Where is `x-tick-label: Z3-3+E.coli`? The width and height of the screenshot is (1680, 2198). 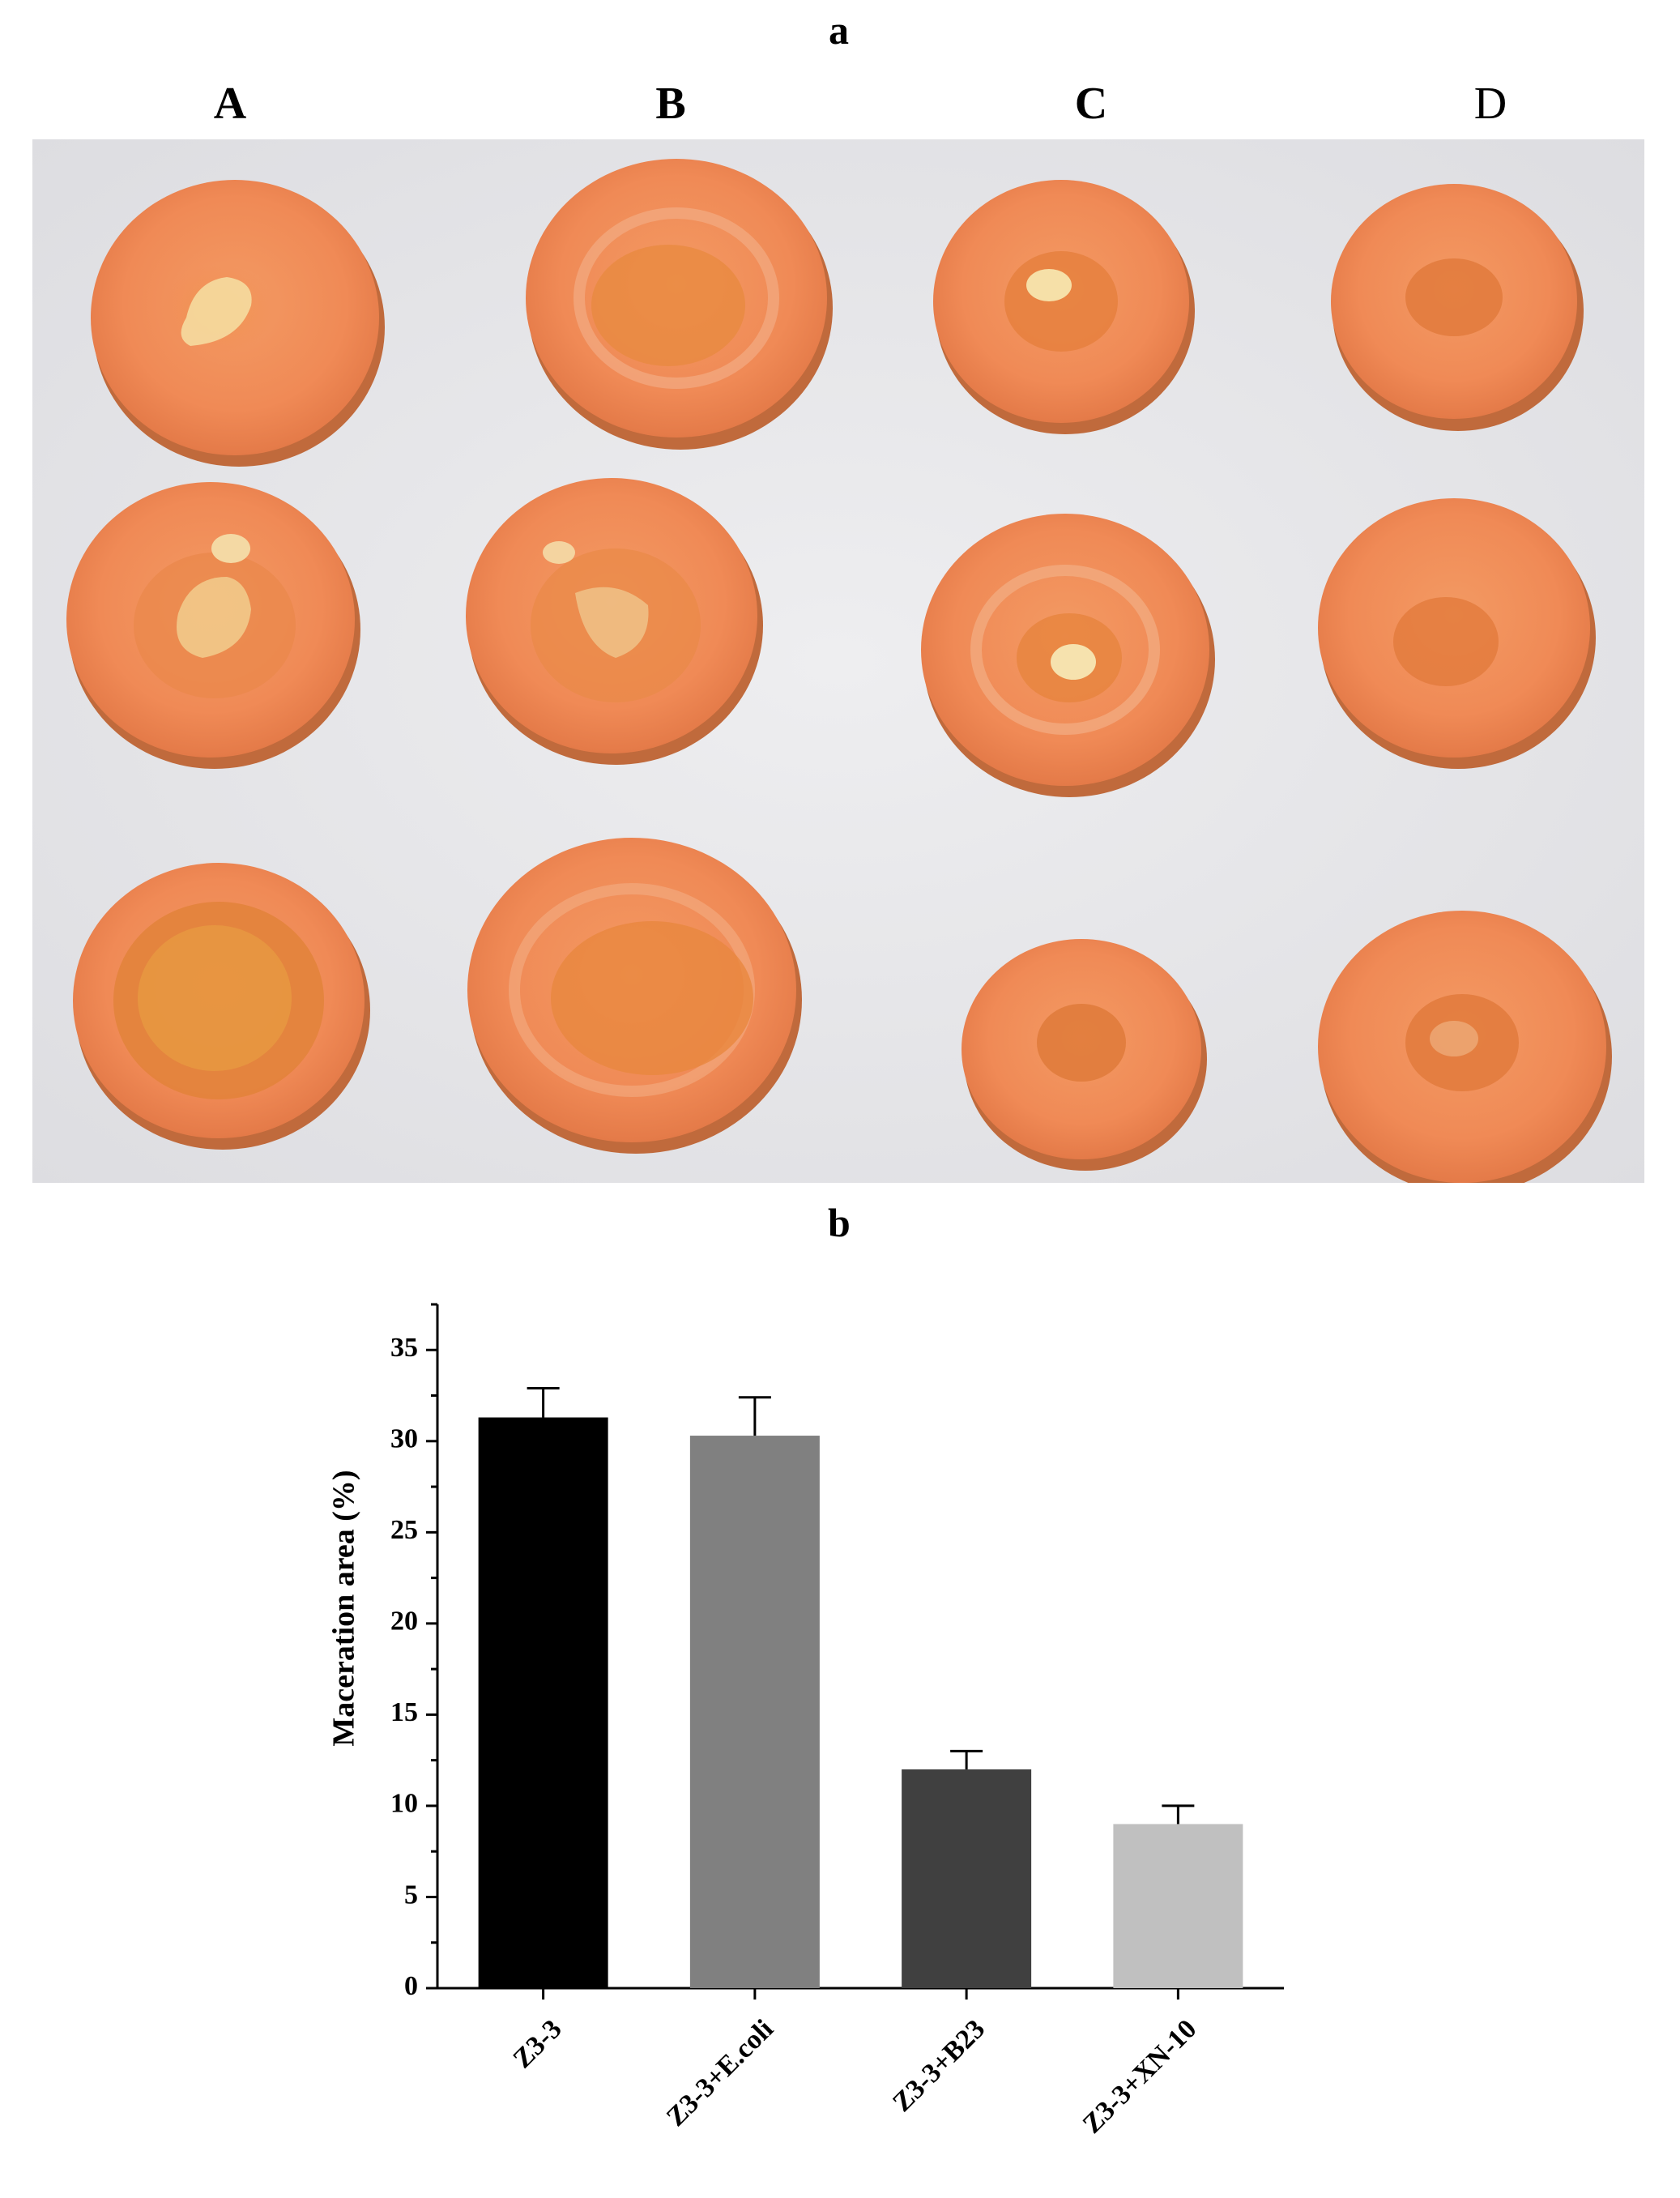 x-tick-label: Z3-3+E.coli is located at coordinates (720, 2073).